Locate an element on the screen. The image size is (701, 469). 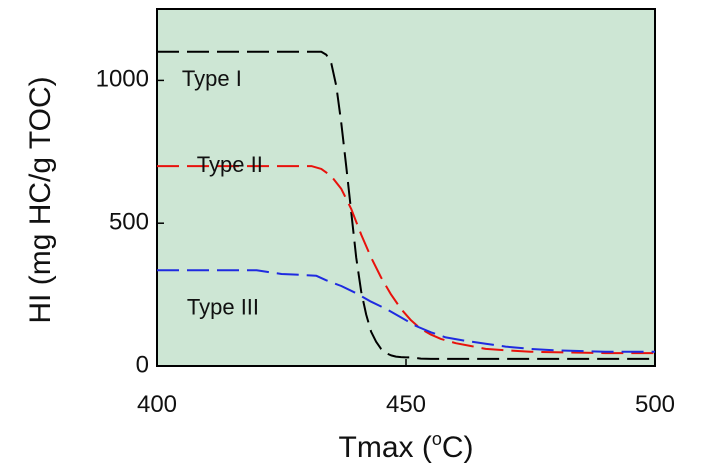
series-label-type-iii: Type III is located at coordinates (223, 307).